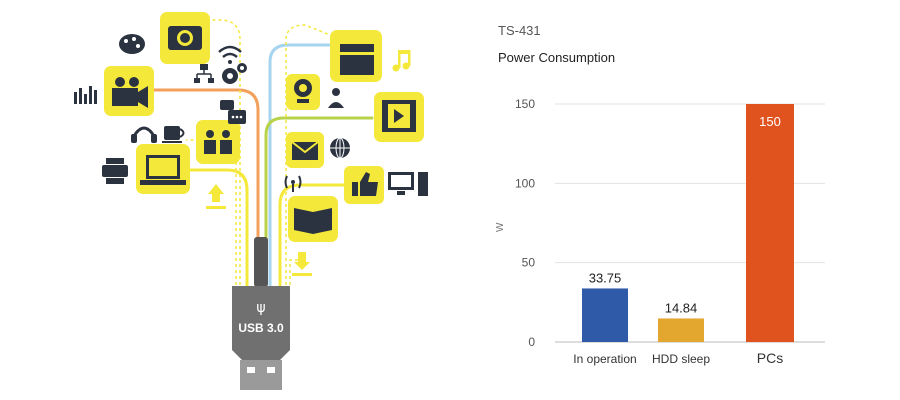 This screenshot has width=900, height=400. I want to click on chart-model-label: TS-431, so click(519, 30).